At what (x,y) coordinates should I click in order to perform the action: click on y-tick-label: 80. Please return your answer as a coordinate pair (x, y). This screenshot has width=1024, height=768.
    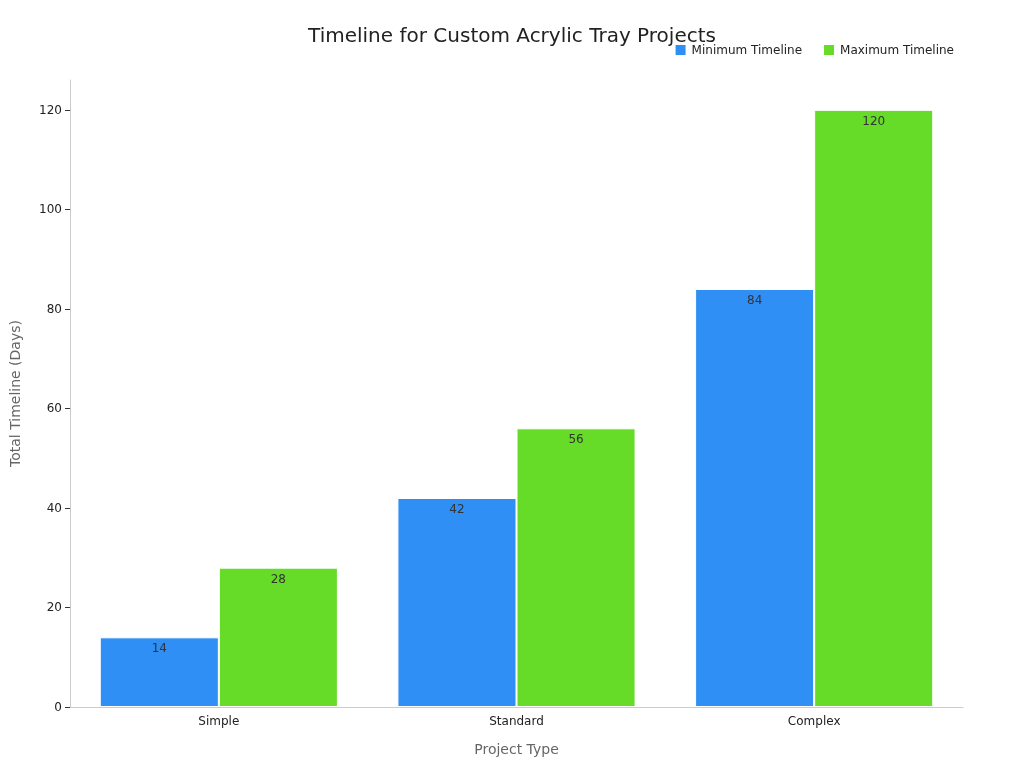
    Looking at the image, I should click on (54, 308).